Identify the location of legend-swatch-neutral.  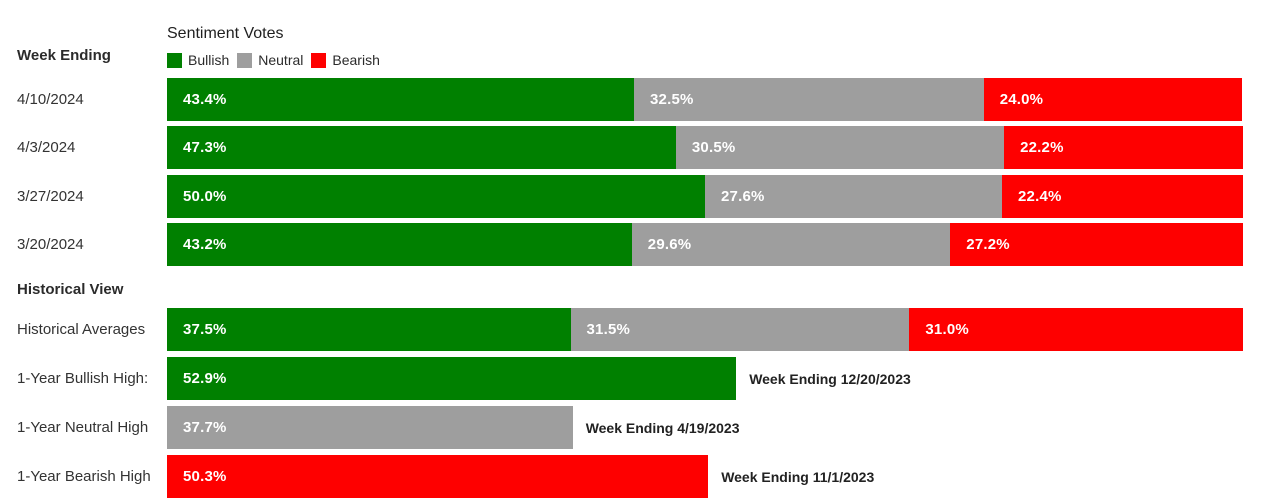
(245, 60).